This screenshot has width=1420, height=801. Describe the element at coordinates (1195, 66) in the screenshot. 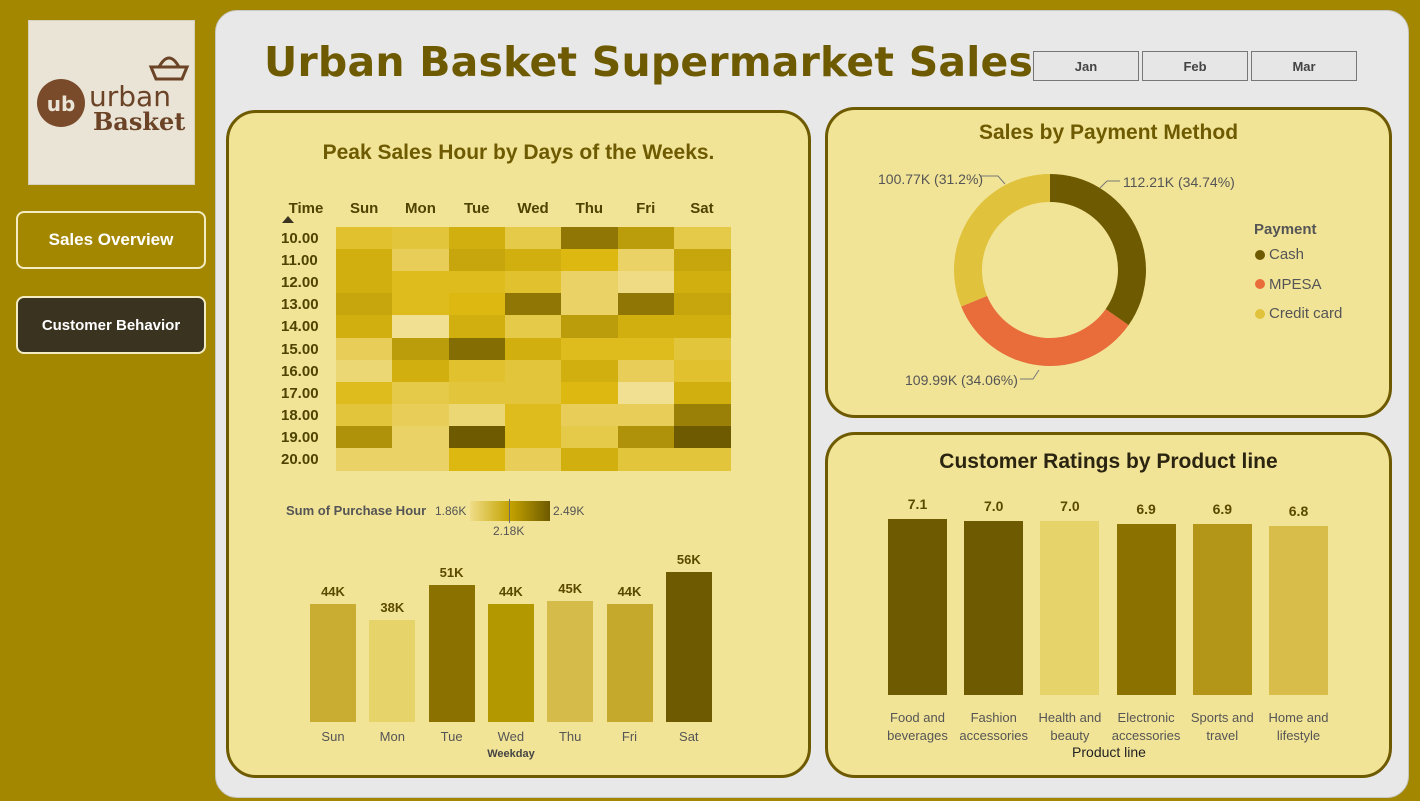

I see `month-filter-feb: Feb` at that location.